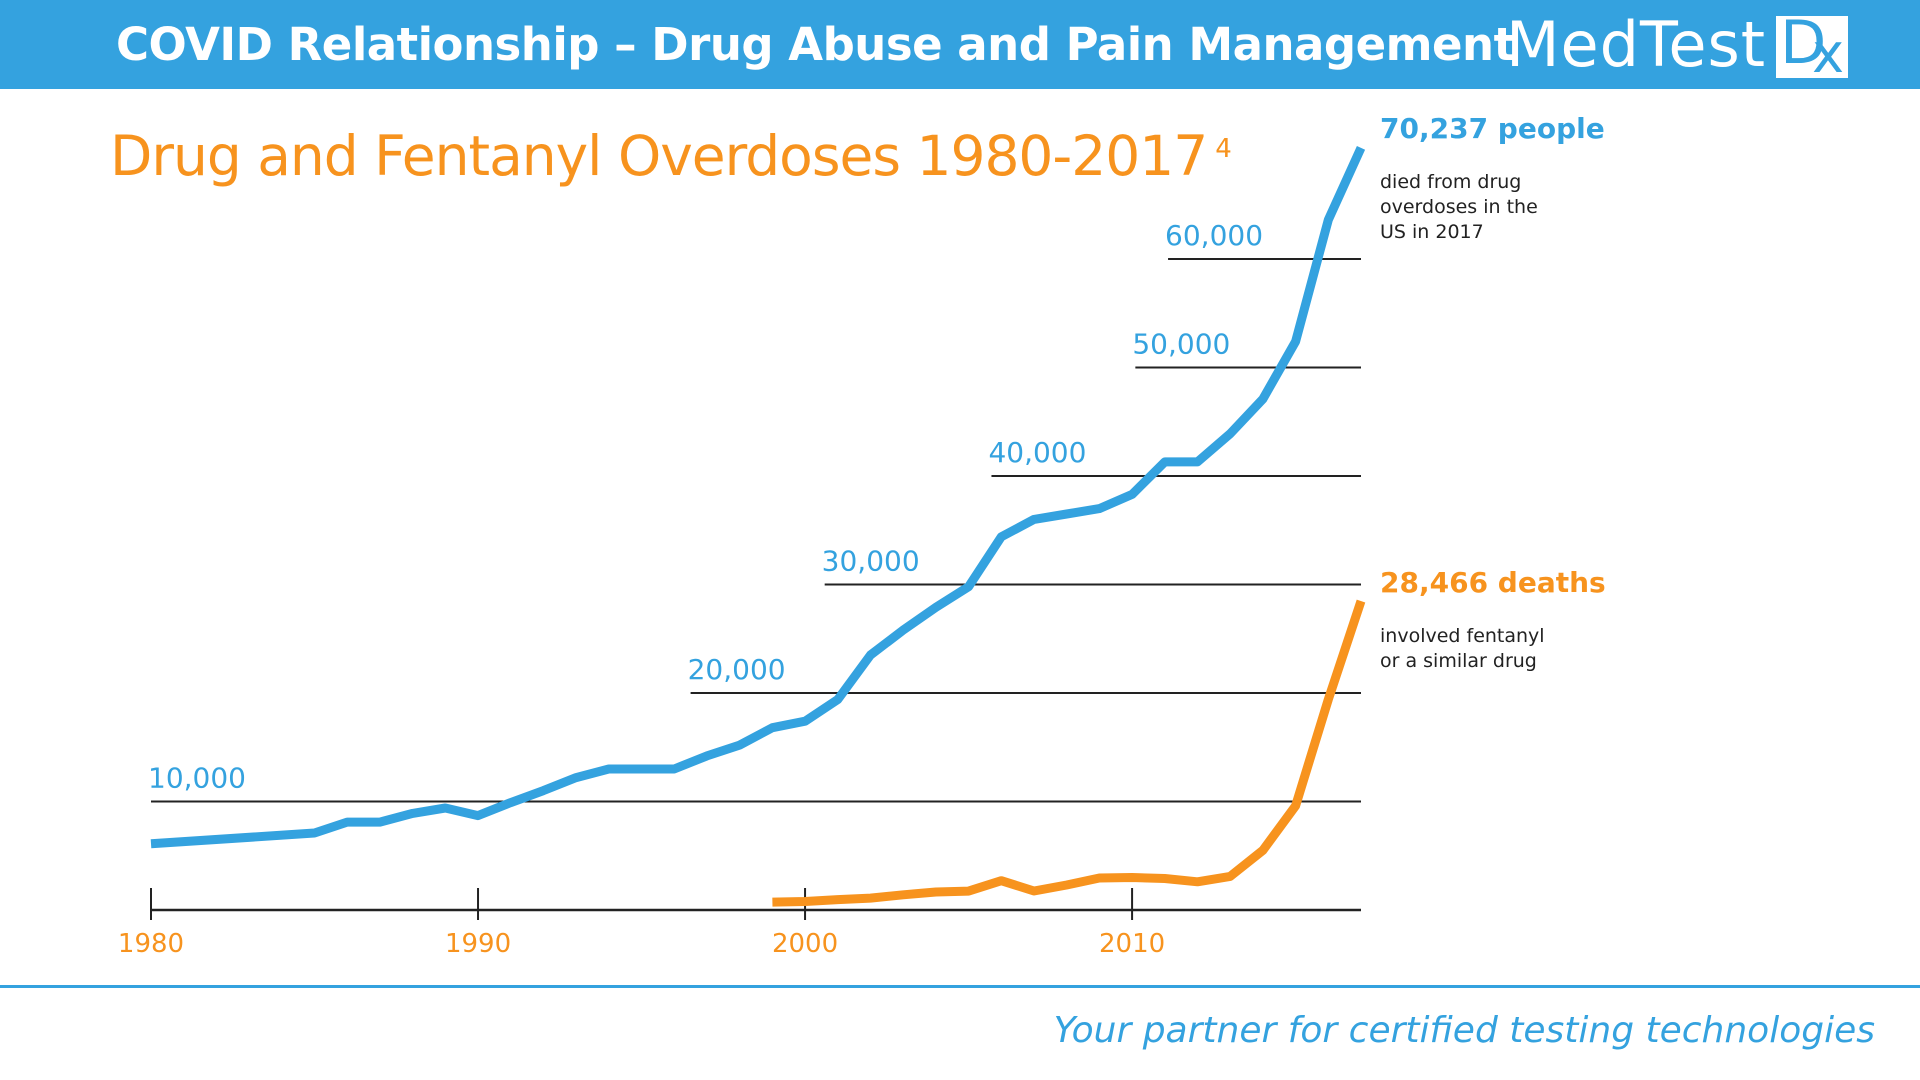 The height and width of the screenshot is (1080, 1920). Describe the element at coordinates (659, 156) in the screenshot. I see `chart-title-text: Drug and Fentanyl Overdoses 1980-2017` at that location.